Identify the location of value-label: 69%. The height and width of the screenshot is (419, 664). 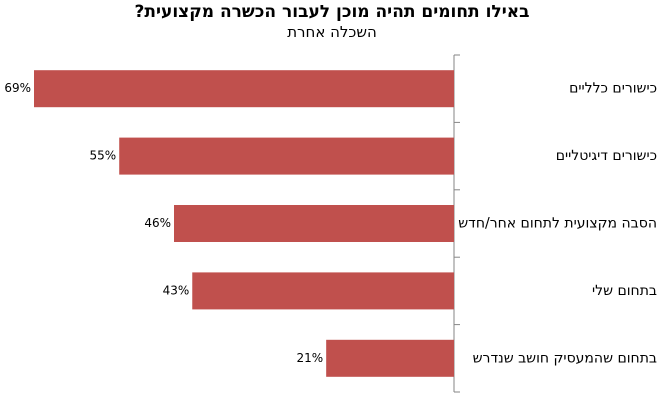
(17, 88).